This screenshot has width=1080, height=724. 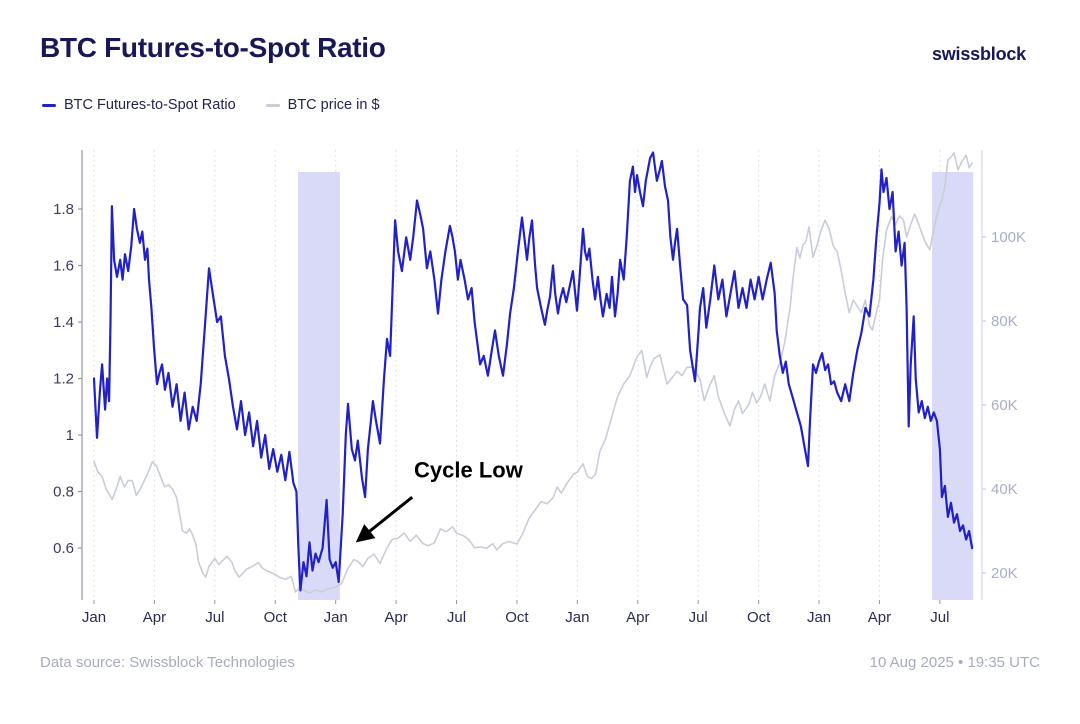 What do you see at coordinates (150, 105) in the screenshot?
I see `ratio-legend-label: BTC Futures-to-Spot Ratio` at bounding box center [150, 105].